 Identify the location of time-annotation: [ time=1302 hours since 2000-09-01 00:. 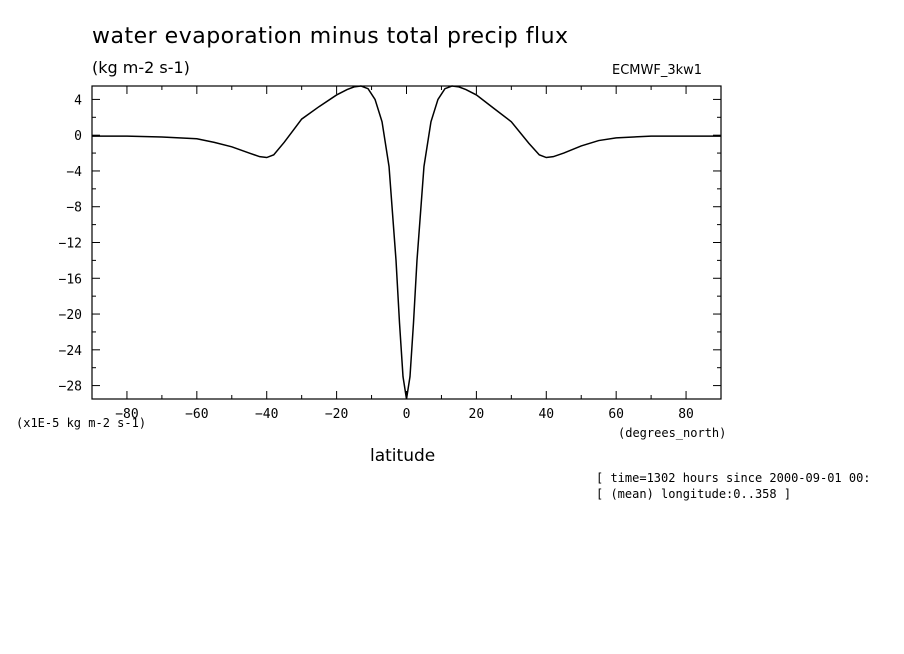
(733, 478).